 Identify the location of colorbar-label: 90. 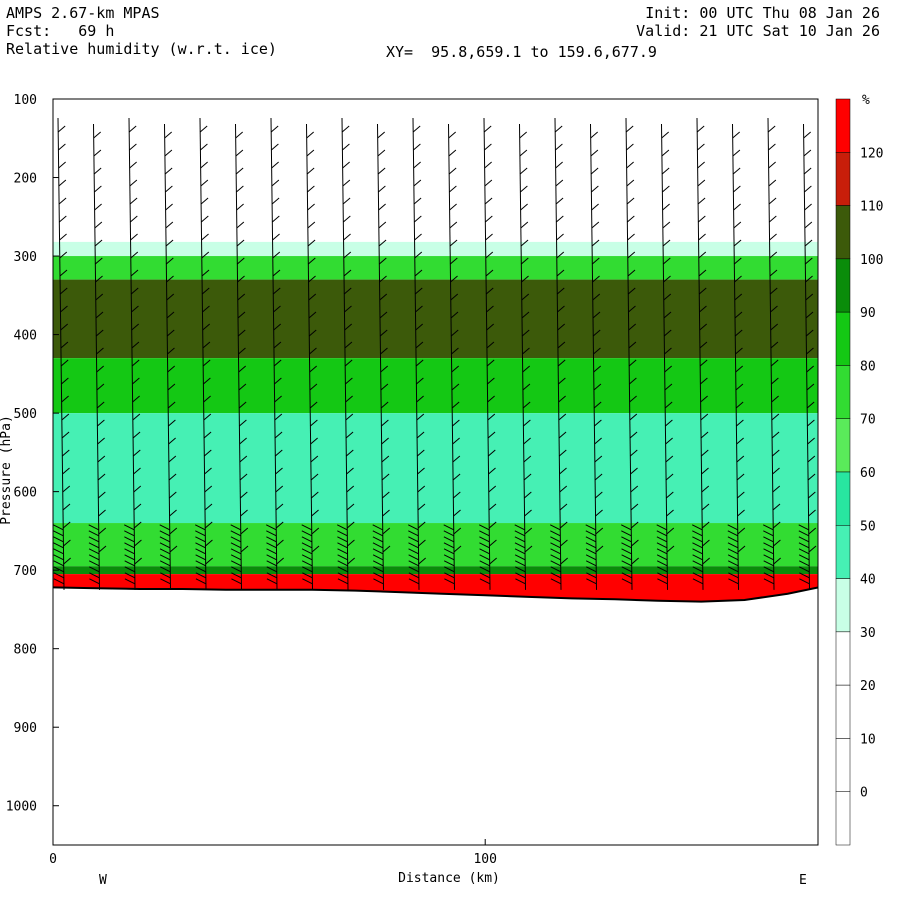
(868, 313).